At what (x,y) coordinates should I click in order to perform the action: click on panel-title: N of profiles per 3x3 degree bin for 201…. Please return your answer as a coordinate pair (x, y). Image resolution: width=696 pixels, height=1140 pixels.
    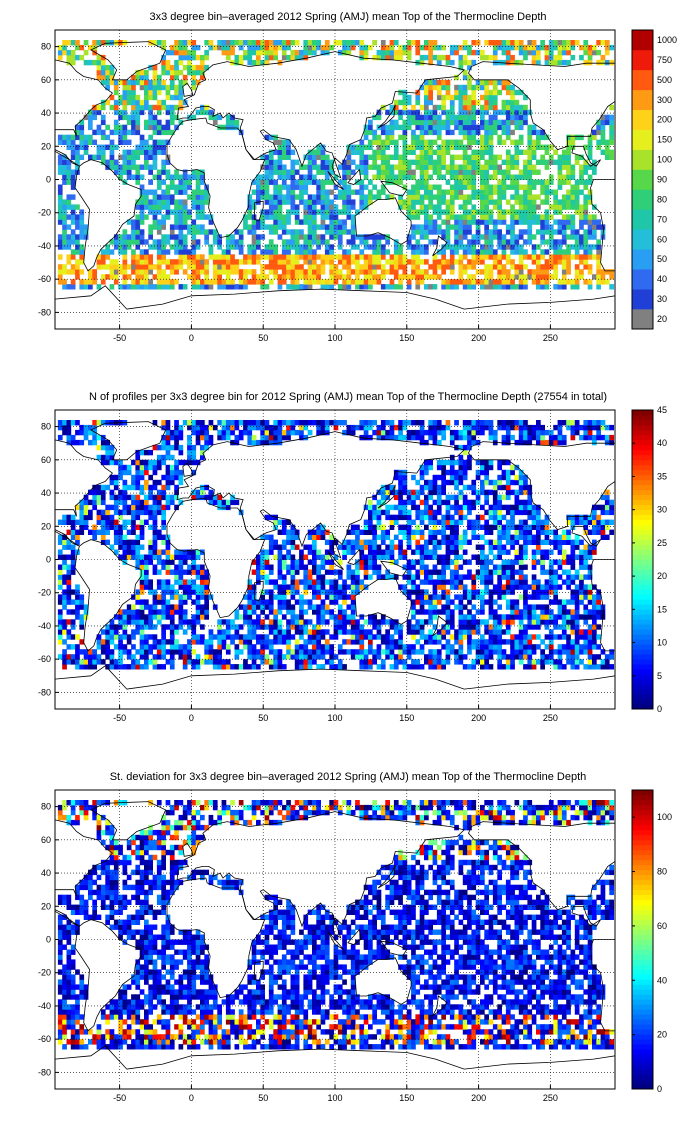
    Looking at the image, I should click on (348, 397).